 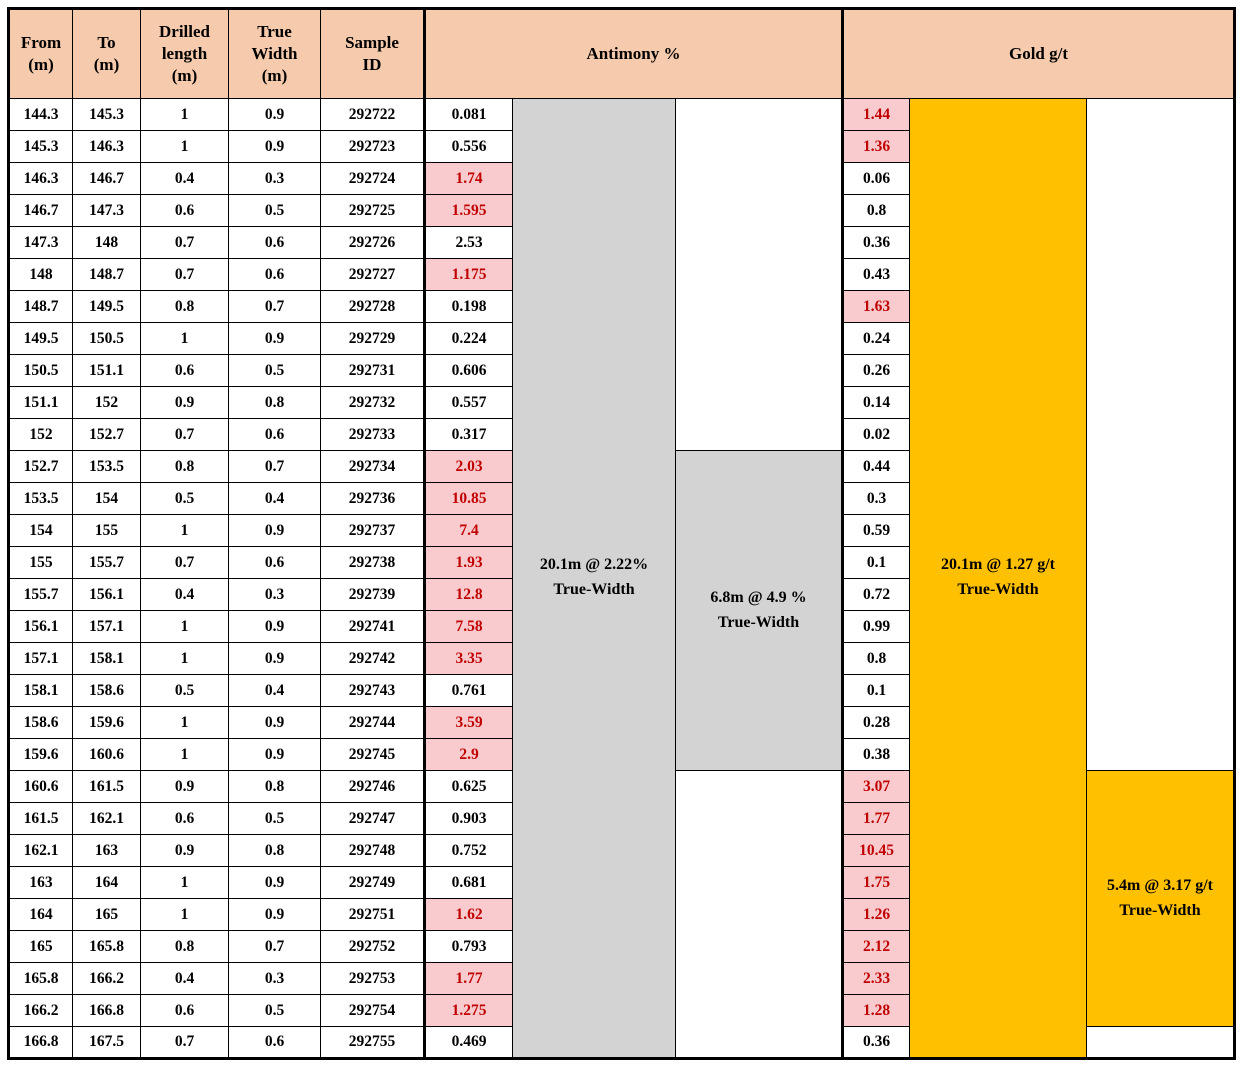 What do you see at coordinates (875, 274) in the screenshot?
I see `gold-value-cell: 0.43` at bounding box center [875, 274].